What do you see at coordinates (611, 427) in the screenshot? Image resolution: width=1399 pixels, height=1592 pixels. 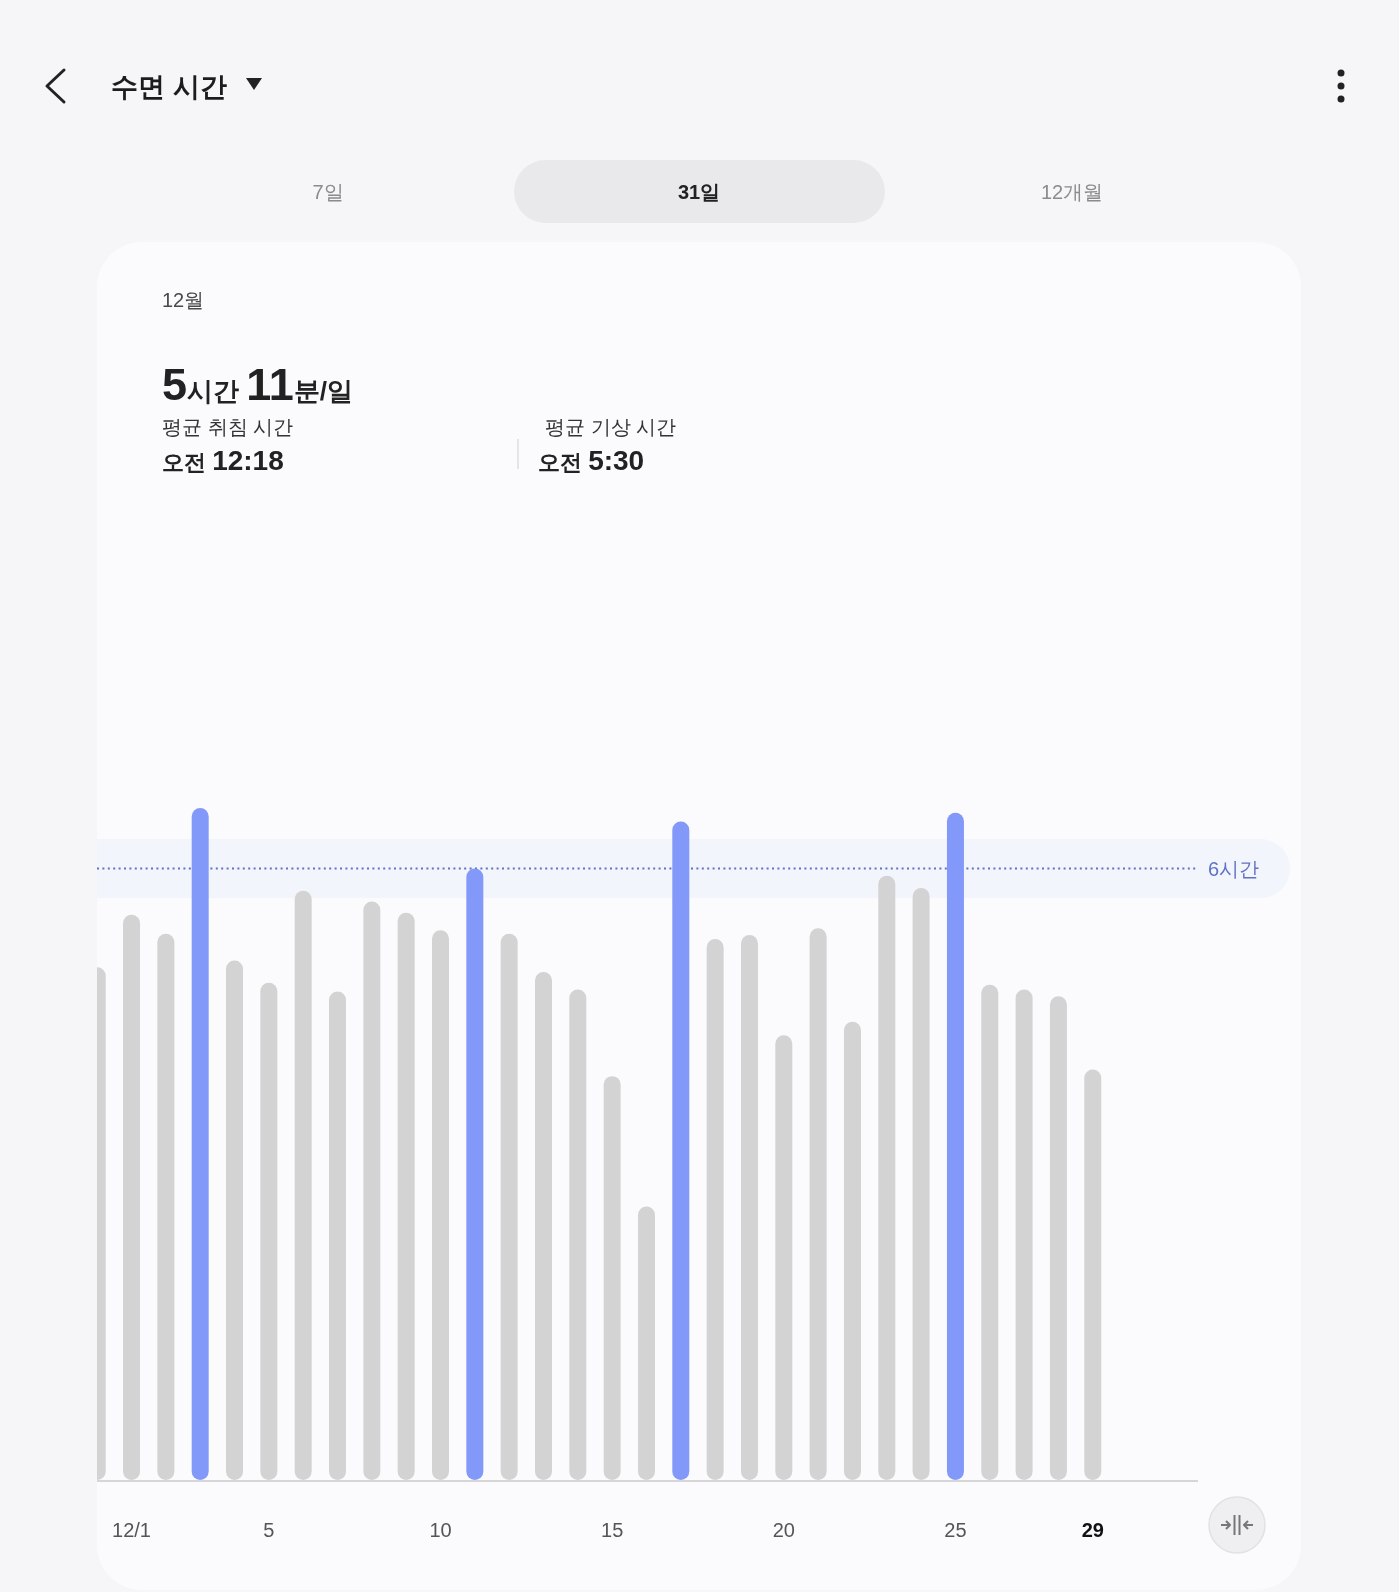 I see `text: 평균 기상 시간` at bounding box center [611, 427].